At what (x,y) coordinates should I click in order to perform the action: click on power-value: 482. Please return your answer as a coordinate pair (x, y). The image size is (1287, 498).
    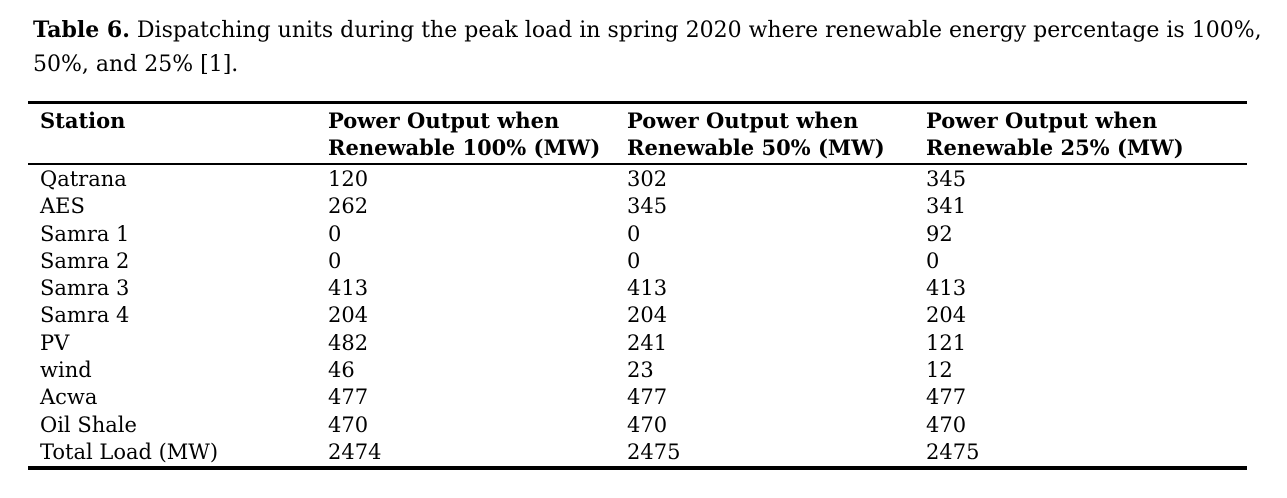
    Looking at the image, I should click on (348, 342).